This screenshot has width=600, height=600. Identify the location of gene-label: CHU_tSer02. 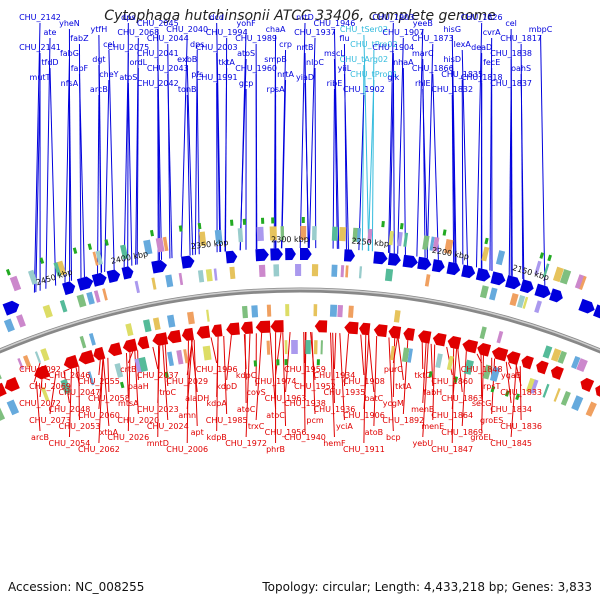
(364, 29).